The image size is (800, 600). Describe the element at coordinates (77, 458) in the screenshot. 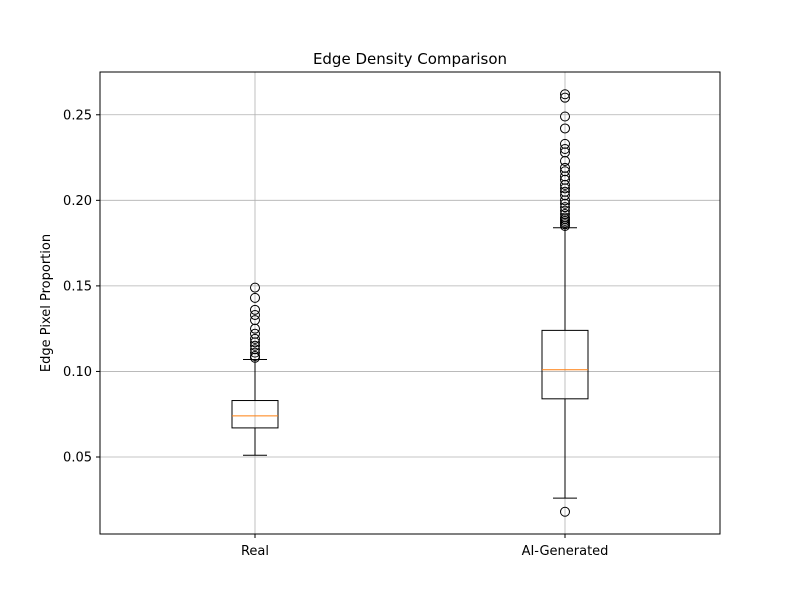

I see `y-tick-label: 0.05` at that location.